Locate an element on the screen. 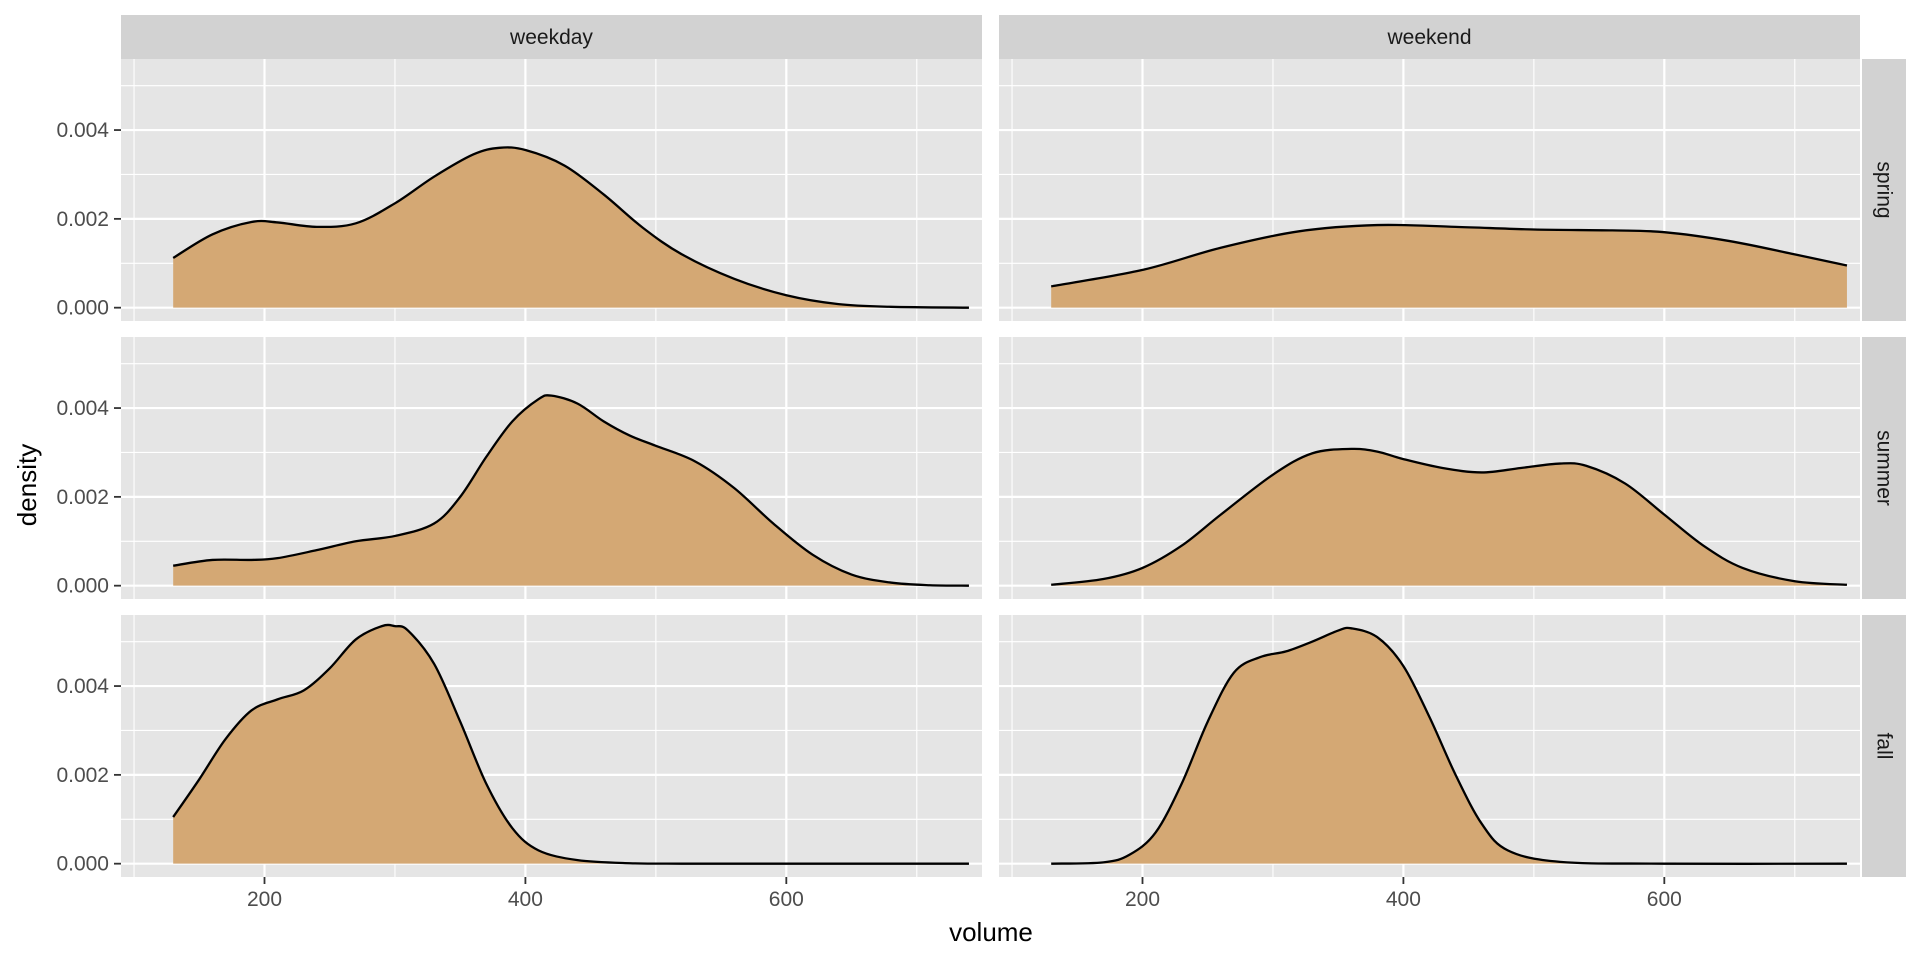  row-strip-spring: spring is located at coordinates (1884, 190).